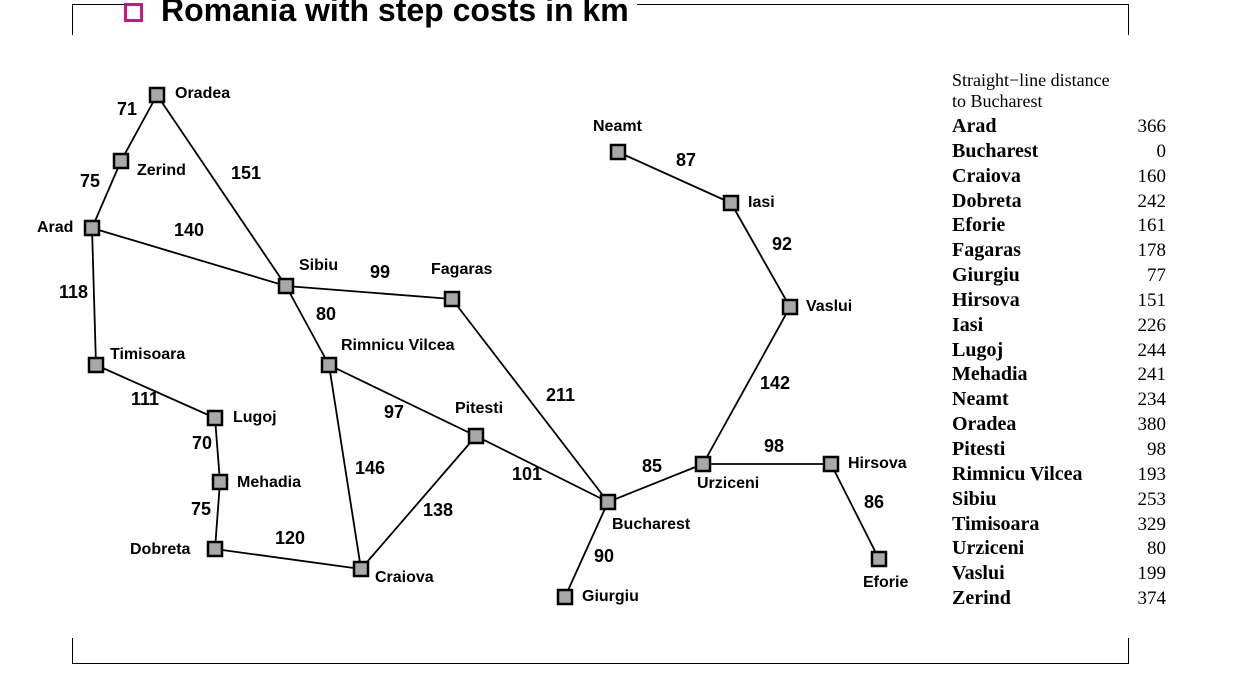 This screenshot has height=688, width=1252. I want to click on road-cost-timisoara-lugoj: 111, so click(145, 399).